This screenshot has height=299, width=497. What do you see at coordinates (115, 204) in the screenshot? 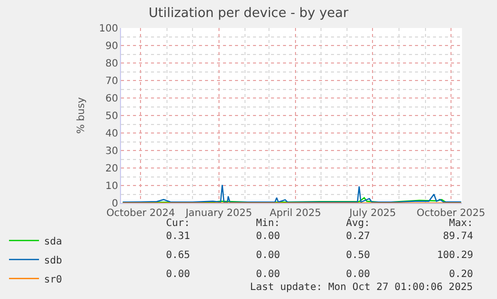
I see `y-tick-label: 0` at bounding box center [115, 204].